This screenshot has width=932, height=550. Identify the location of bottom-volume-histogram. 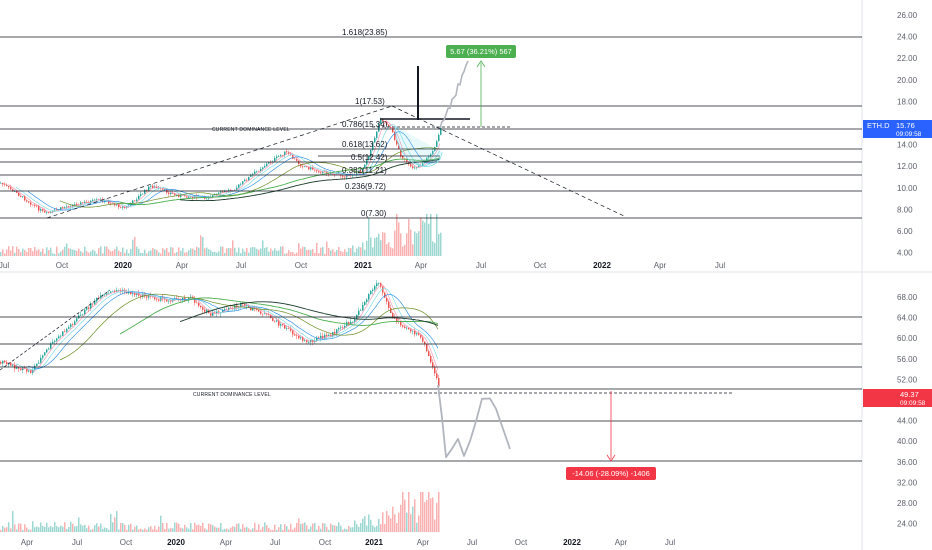
(220, 512).